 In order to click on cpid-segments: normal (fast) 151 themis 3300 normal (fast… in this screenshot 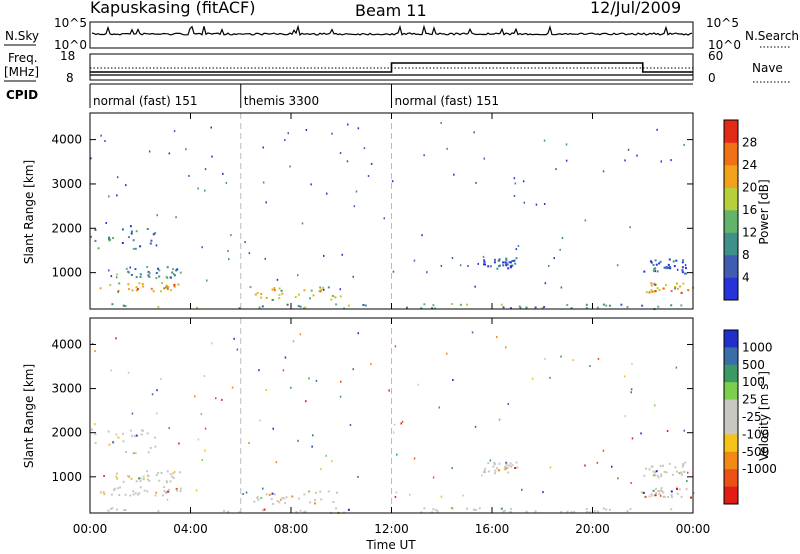, I will do `click(294, 96)`.